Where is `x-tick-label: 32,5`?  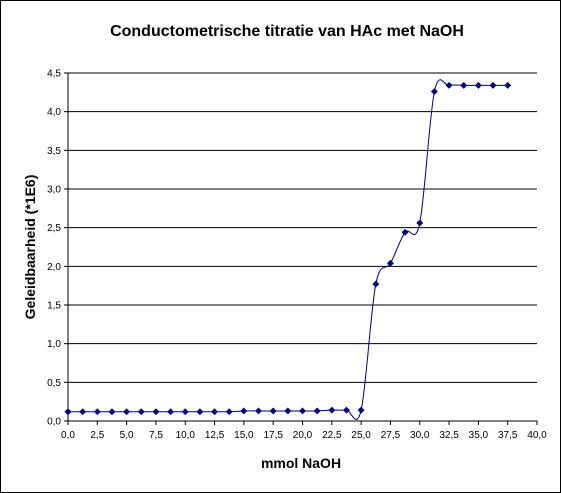 x-tick-label: 32,5 is located at coordinates (449, 435).